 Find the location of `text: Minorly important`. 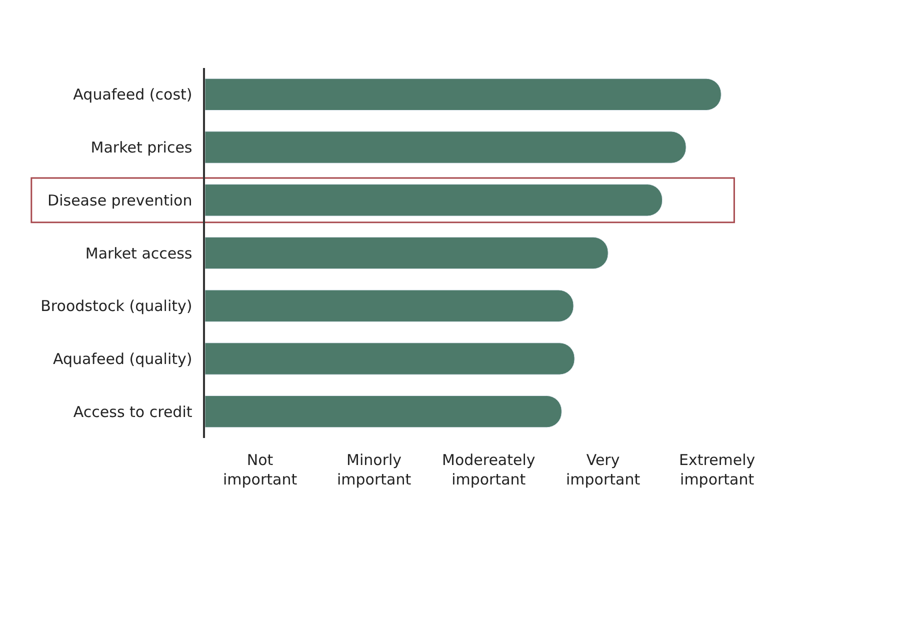

text: Minorly important is located at coordinates (374, 469).